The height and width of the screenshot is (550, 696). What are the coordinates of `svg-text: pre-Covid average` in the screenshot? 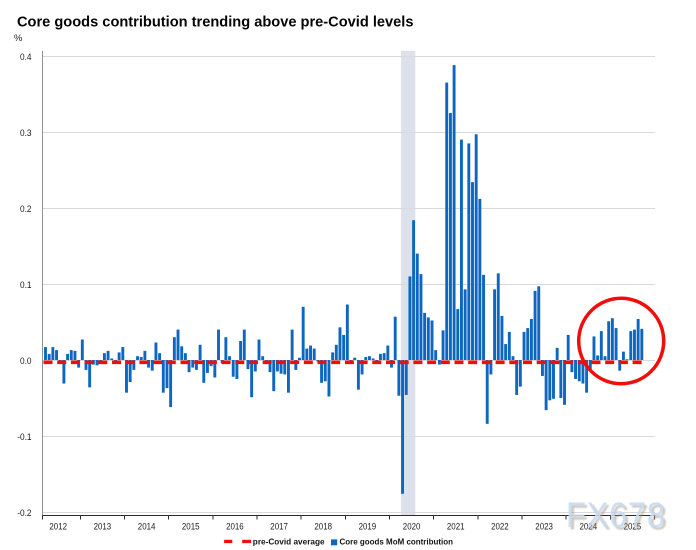 It's located at (289, 542).